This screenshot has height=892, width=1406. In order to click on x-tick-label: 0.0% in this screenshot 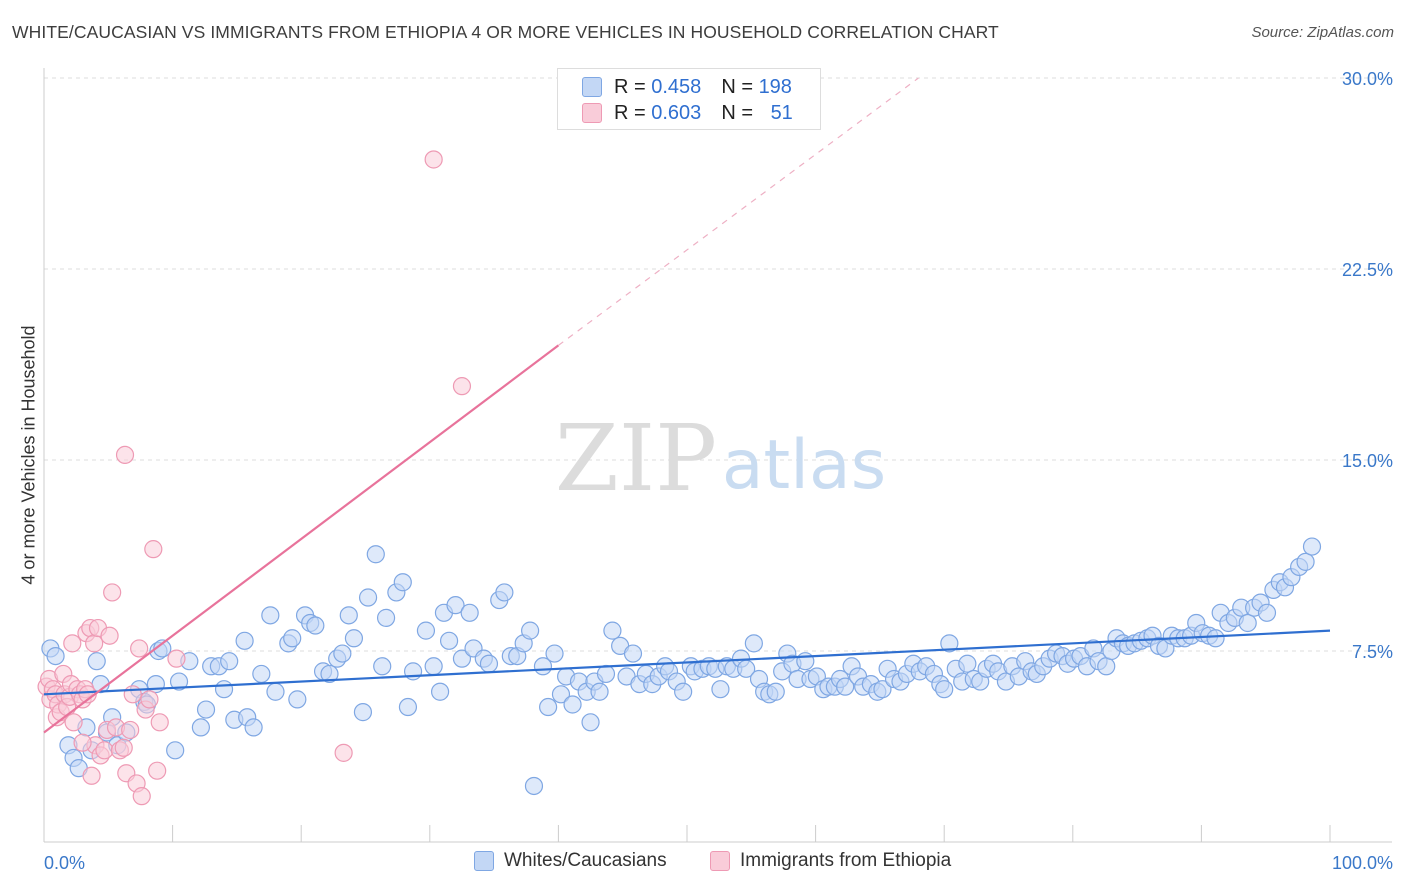, I will do `click(64, 863)`.